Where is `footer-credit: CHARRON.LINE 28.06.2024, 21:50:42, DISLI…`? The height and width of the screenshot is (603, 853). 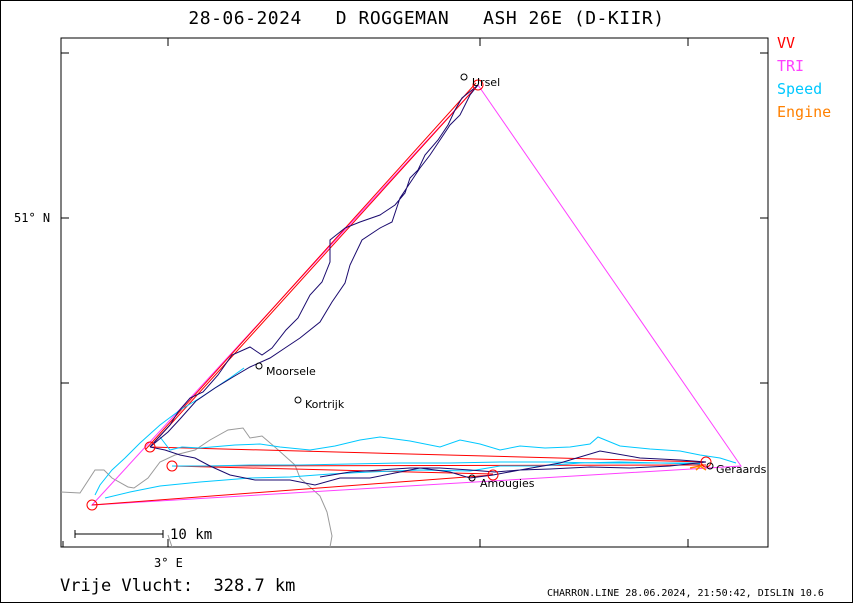
footer-credit: CHARRON.LINE 28.06.2024, 21:50:42, DISLI… is located at coordinates (685, 593).